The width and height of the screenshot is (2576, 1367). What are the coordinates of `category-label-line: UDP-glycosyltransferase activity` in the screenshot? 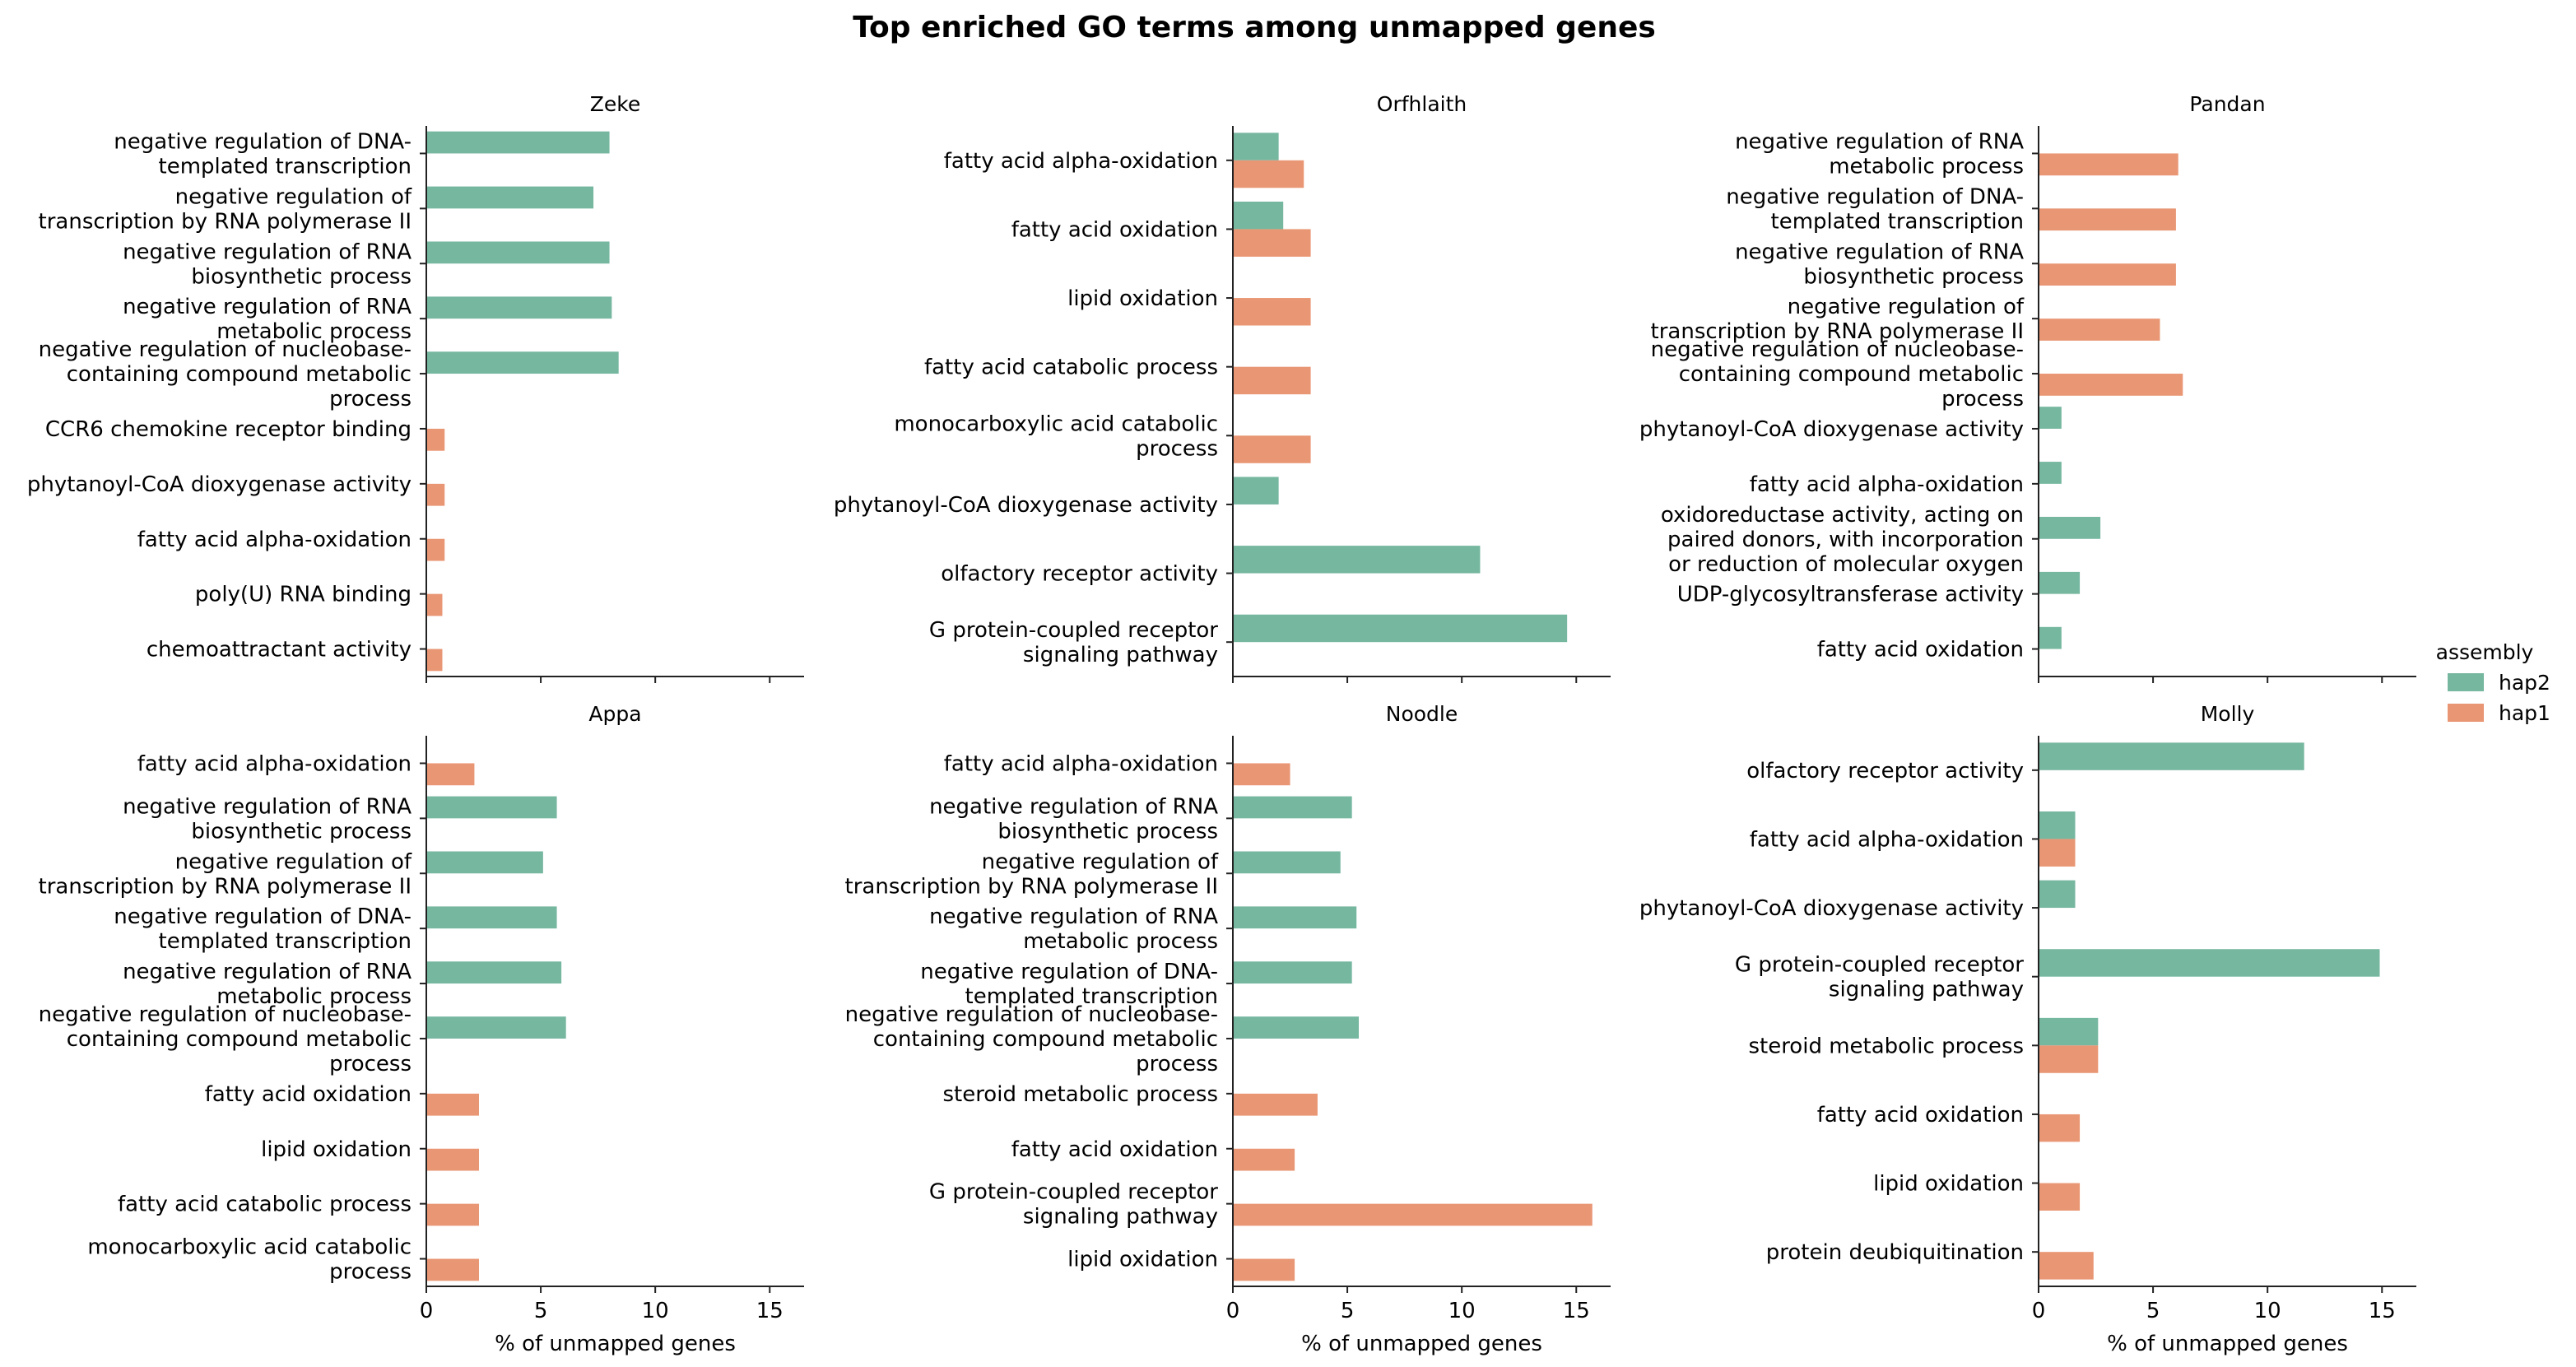 It's located at (1851, 595).